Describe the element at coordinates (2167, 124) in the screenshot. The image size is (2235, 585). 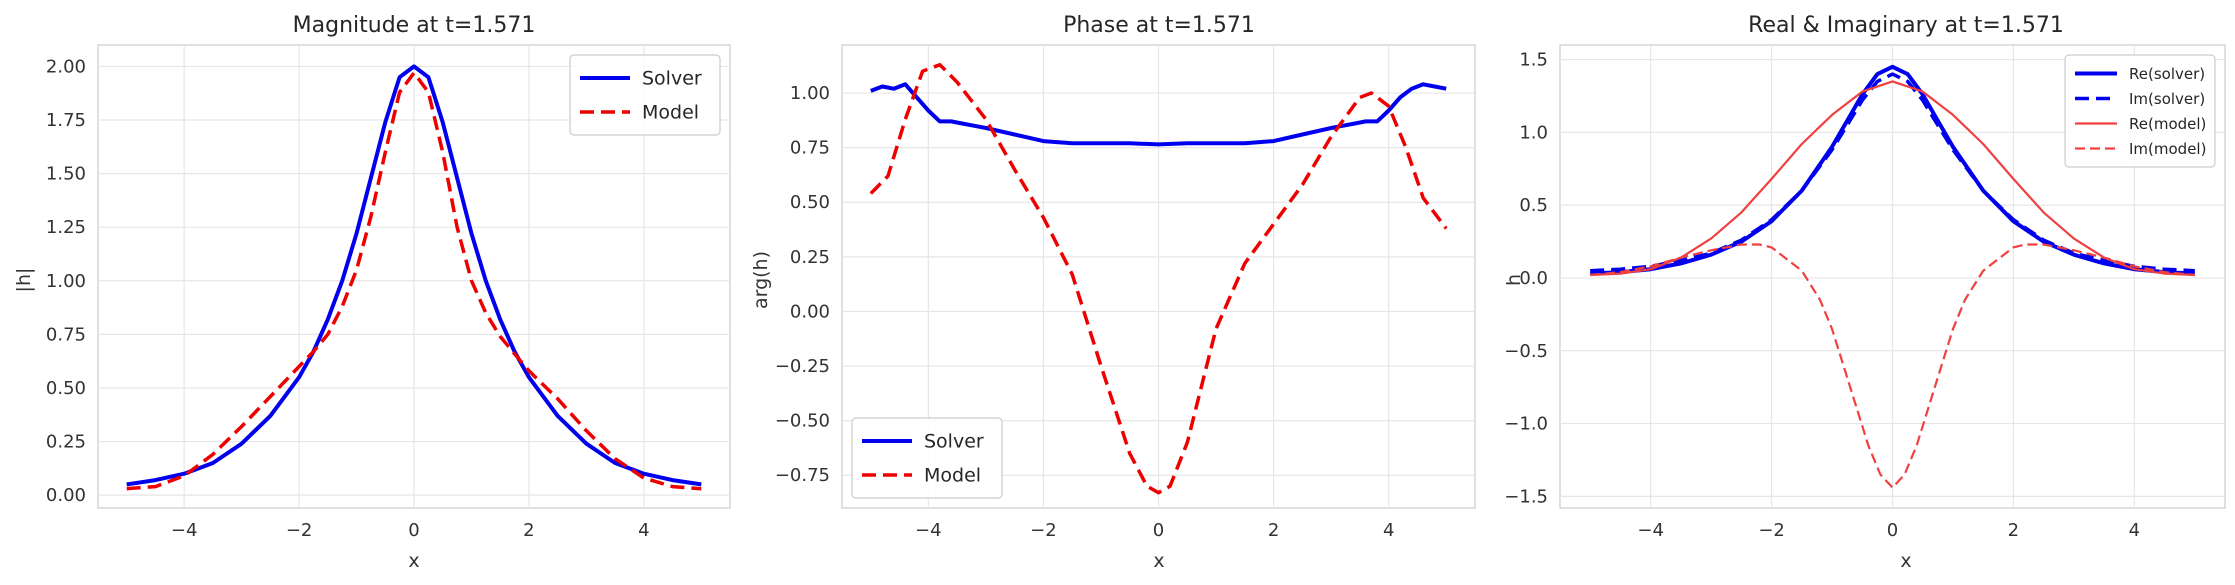
I see `legend-label: Re(model)` at that location.